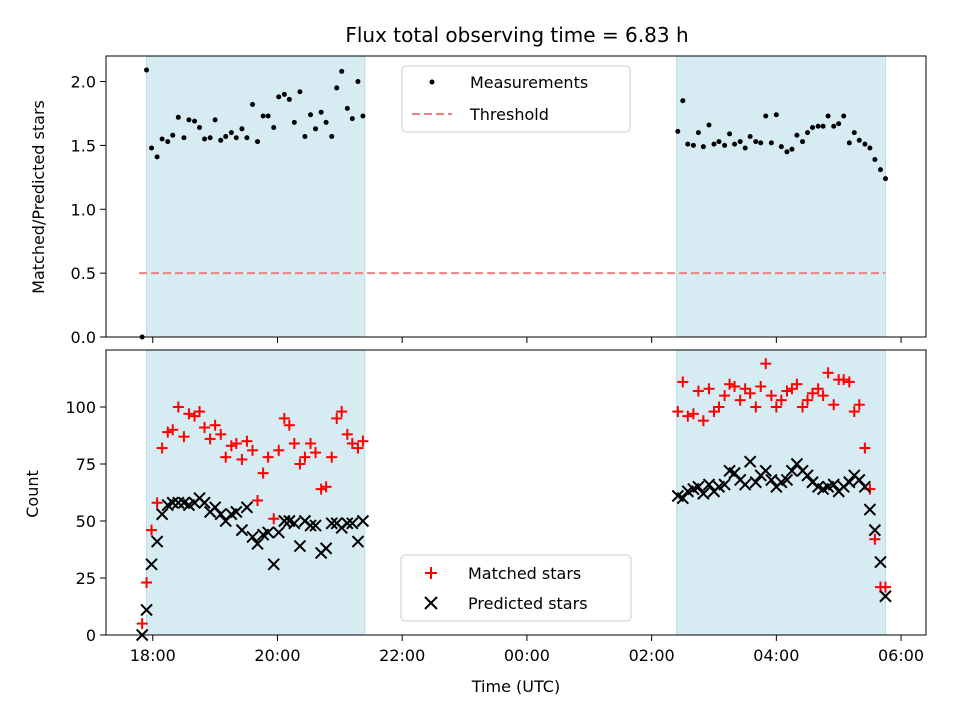 The image size is (960, 720). I want to click on top-x-tick-marks, so click(527, 340).